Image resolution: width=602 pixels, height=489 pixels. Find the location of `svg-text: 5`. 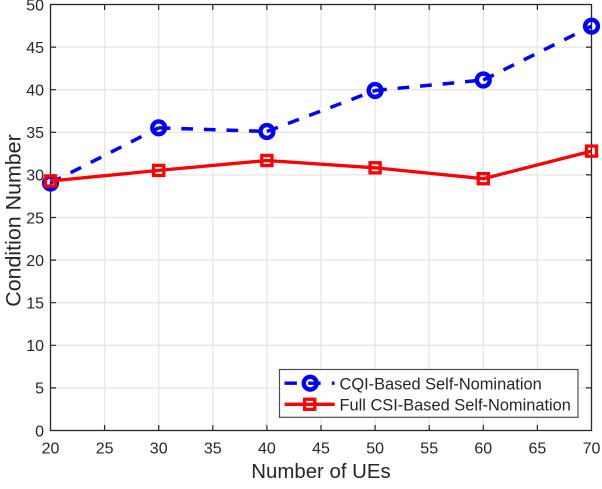

svg-text: 5 is located at coordinates (39, 389).